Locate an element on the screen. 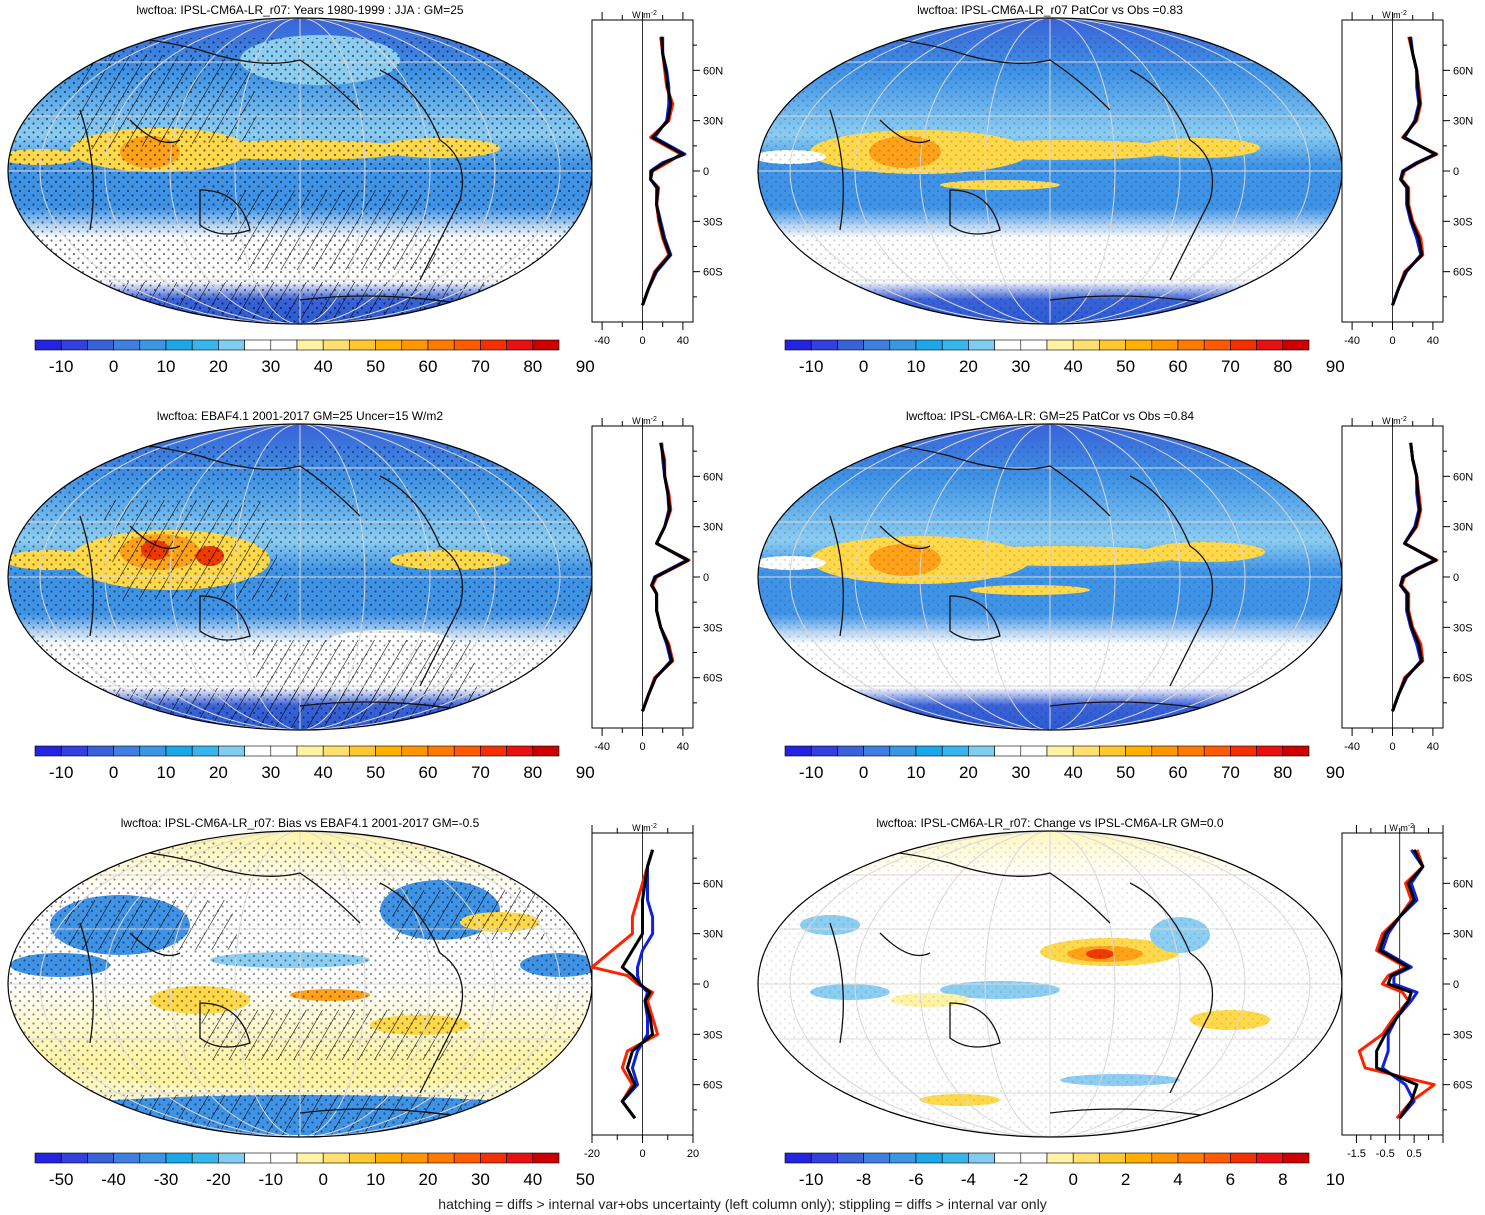 This screenshot has height=1215, width=1485. profile-line-model is located at coordinates (1415, 171).